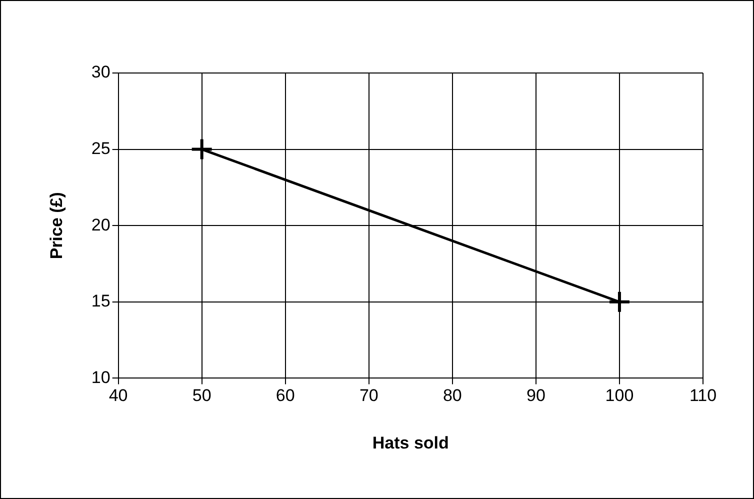 This screenshot has height=499, width=754. Describe the element at coordinates (410, 442) in the screenshot. I see `x-axis-title: Hats sold` at that location.